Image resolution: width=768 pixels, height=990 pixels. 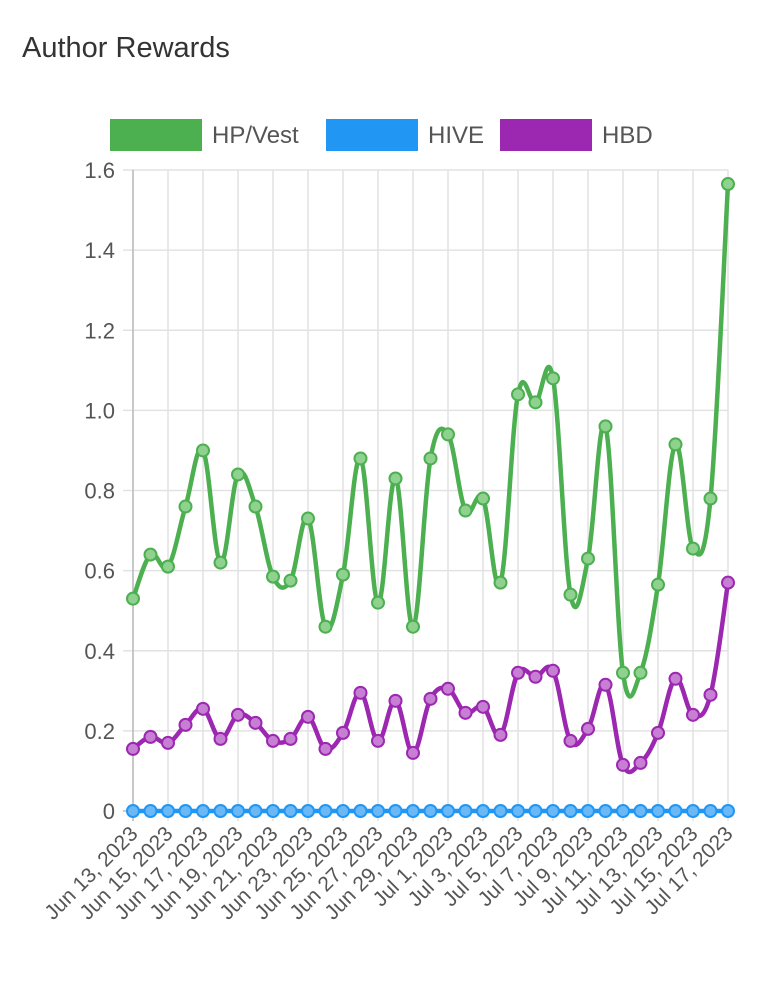 What do you see at coordinates (576, 135) in the screenshot?
I see `legend-item-hbd: HBD` at bounding box center [576, 135].